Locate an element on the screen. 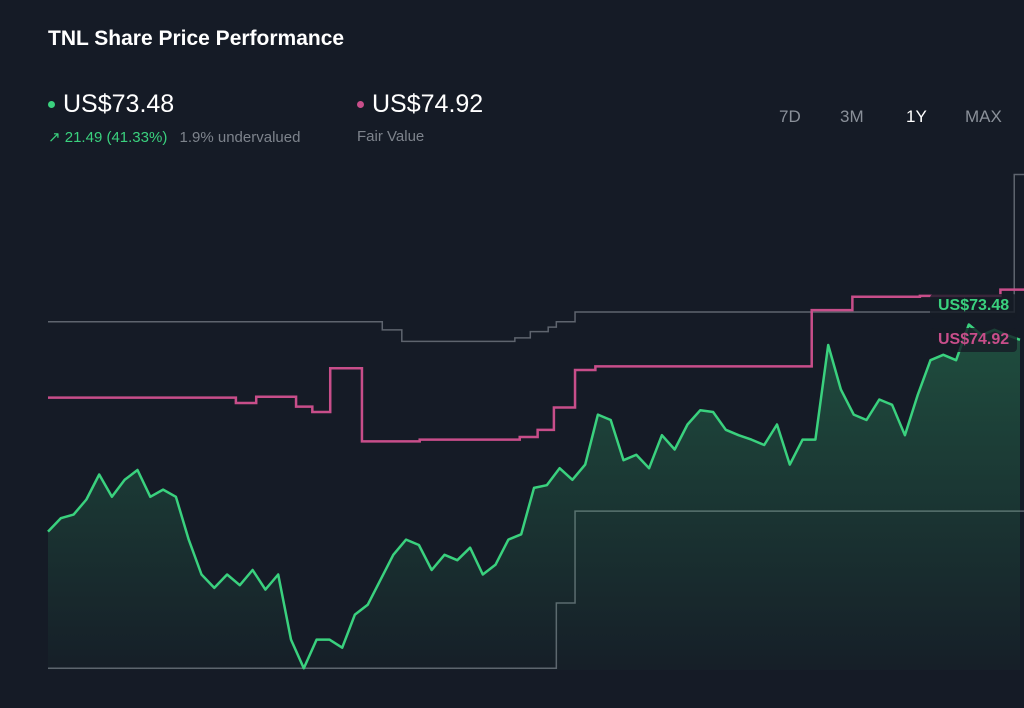  current-price: US$73.48 is located at coordinates (111, 104).